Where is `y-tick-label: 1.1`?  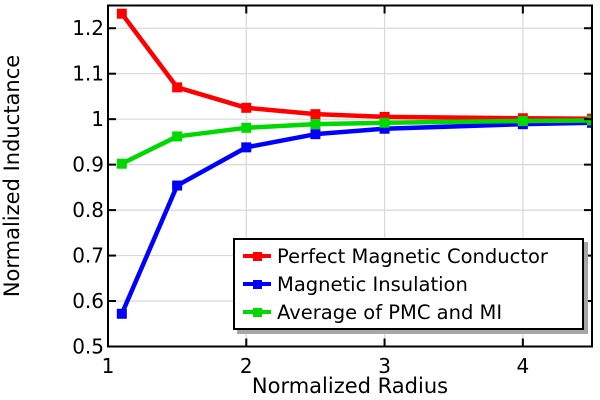 y-tick-label: 1.1 is located at coordinates (88, 74).